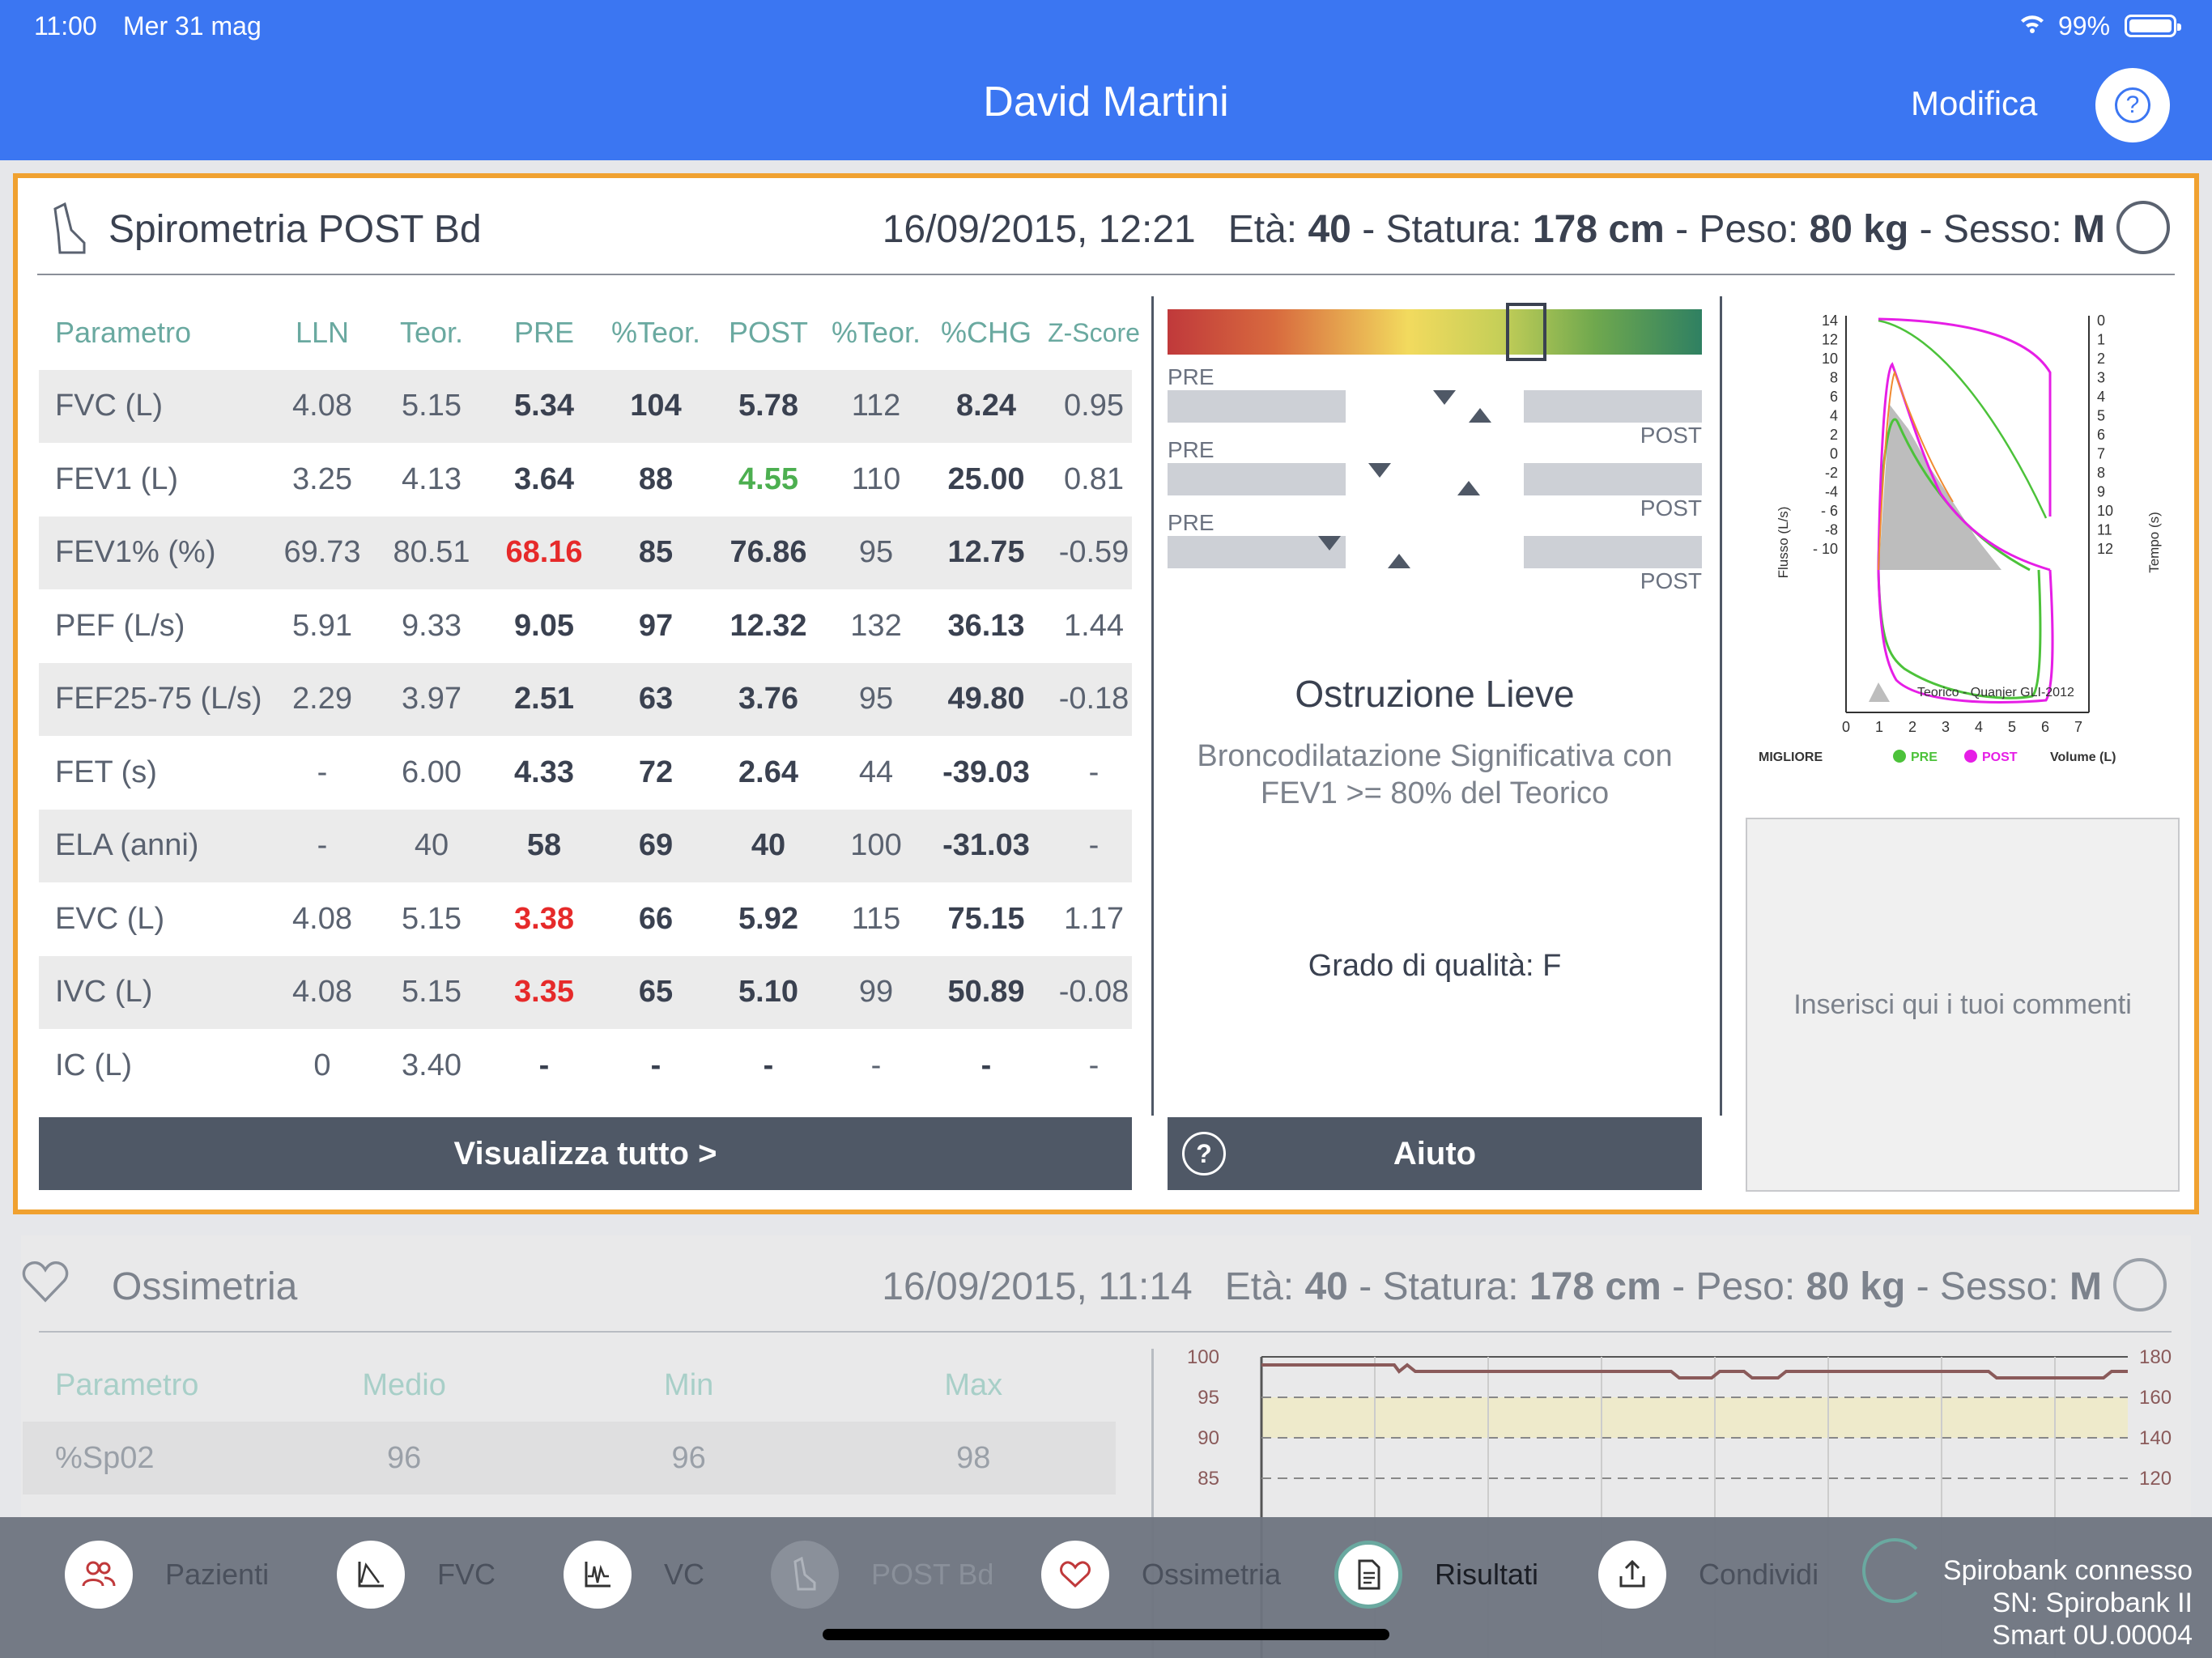 This screenshot has width=2212, height=1658. What do you see at coordinates (656, 845) in the screenshot?
I see `table-cell: 69` at bounding box center [656, 845].